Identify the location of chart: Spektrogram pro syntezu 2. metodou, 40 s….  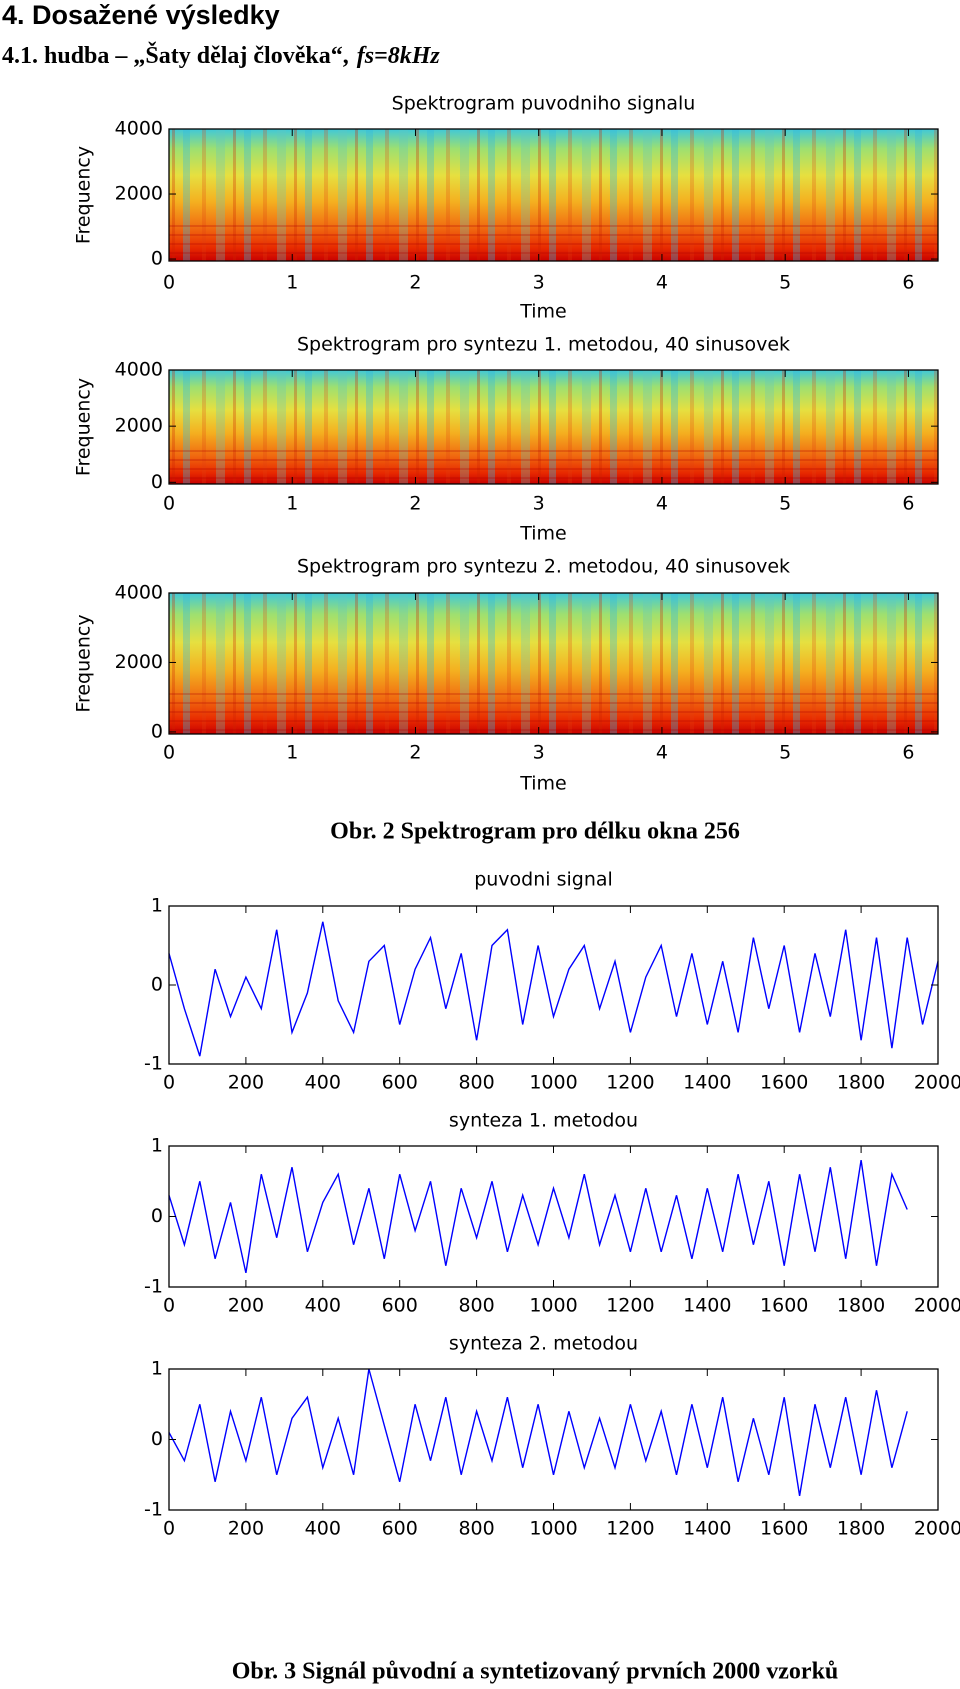
(506, 675).